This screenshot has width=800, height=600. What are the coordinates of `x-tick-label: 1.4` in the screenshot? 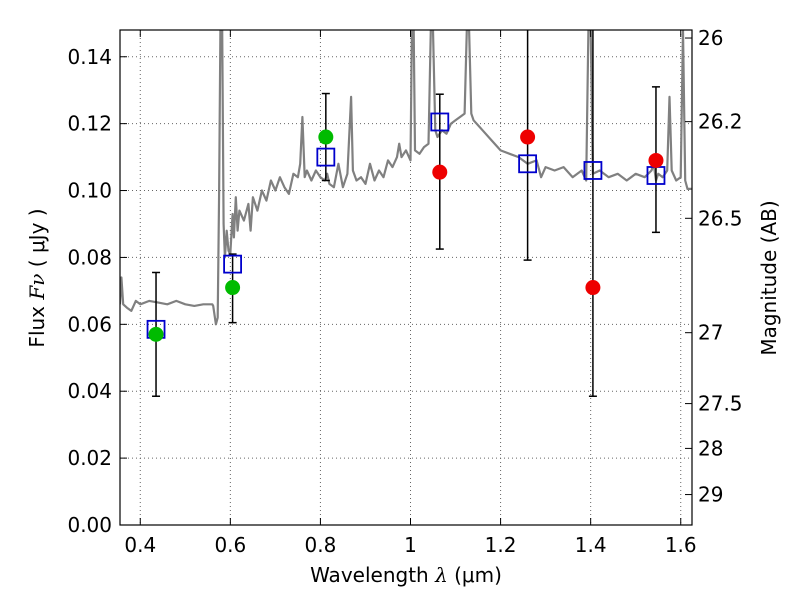 It's located at (591, 545).